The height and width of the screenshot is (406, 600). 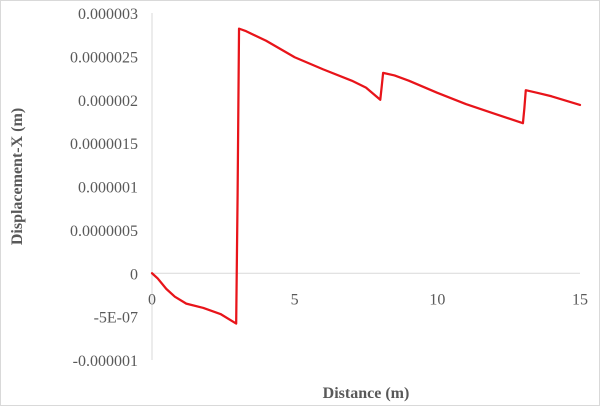 I want to click on x-tick-label: 10, so click(x=437, y=299).